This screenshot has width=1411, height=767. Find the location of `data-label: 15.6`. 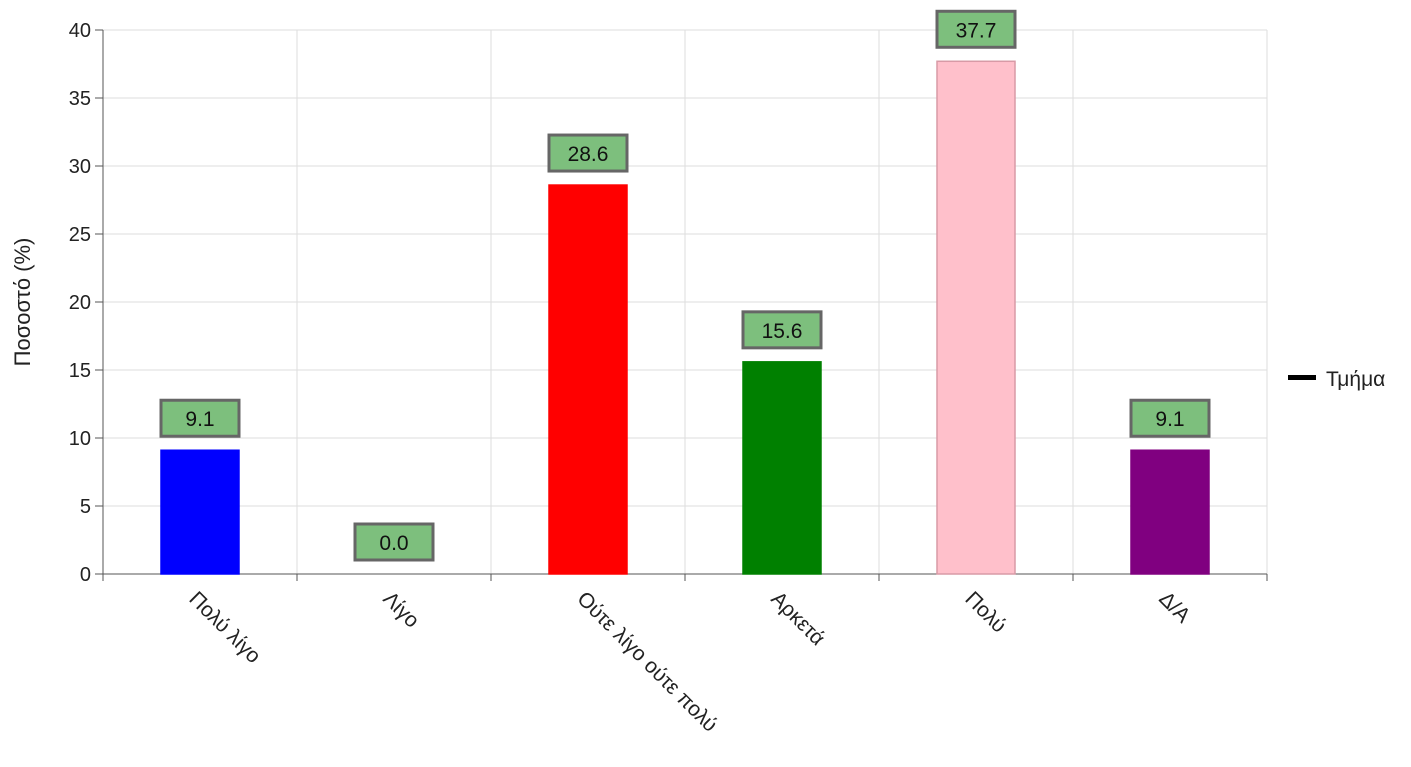

data-label: 15.6 is located at coordinates (782, 331).